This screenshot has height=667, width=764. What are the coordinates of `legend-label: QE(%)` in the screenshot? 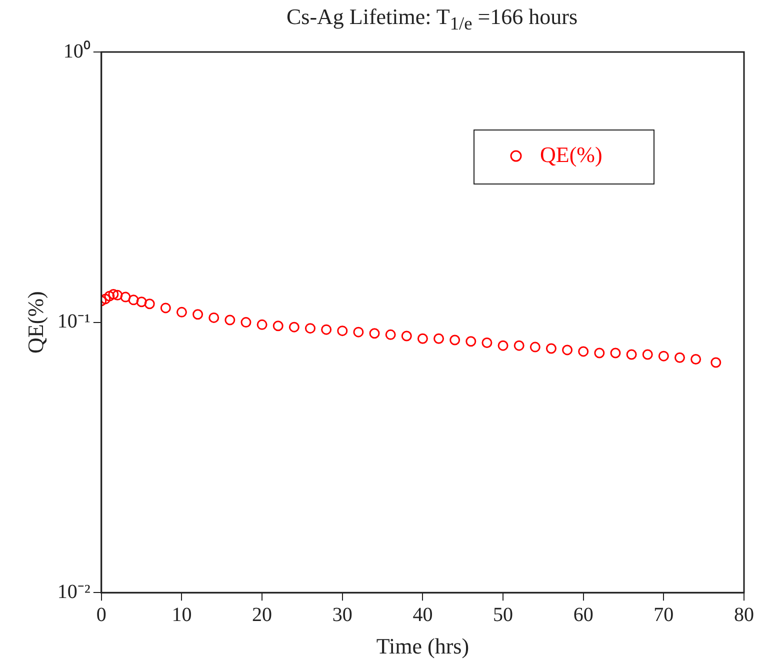 It's located at (571, 154).